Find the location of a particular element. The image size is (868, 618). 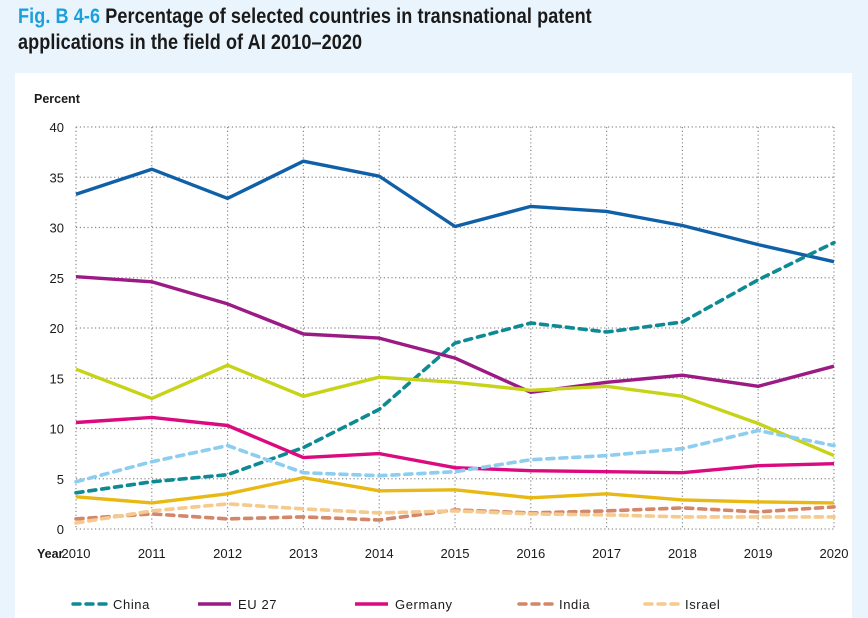

x-tick-label: 2014 is located at coordinates (379, 553).